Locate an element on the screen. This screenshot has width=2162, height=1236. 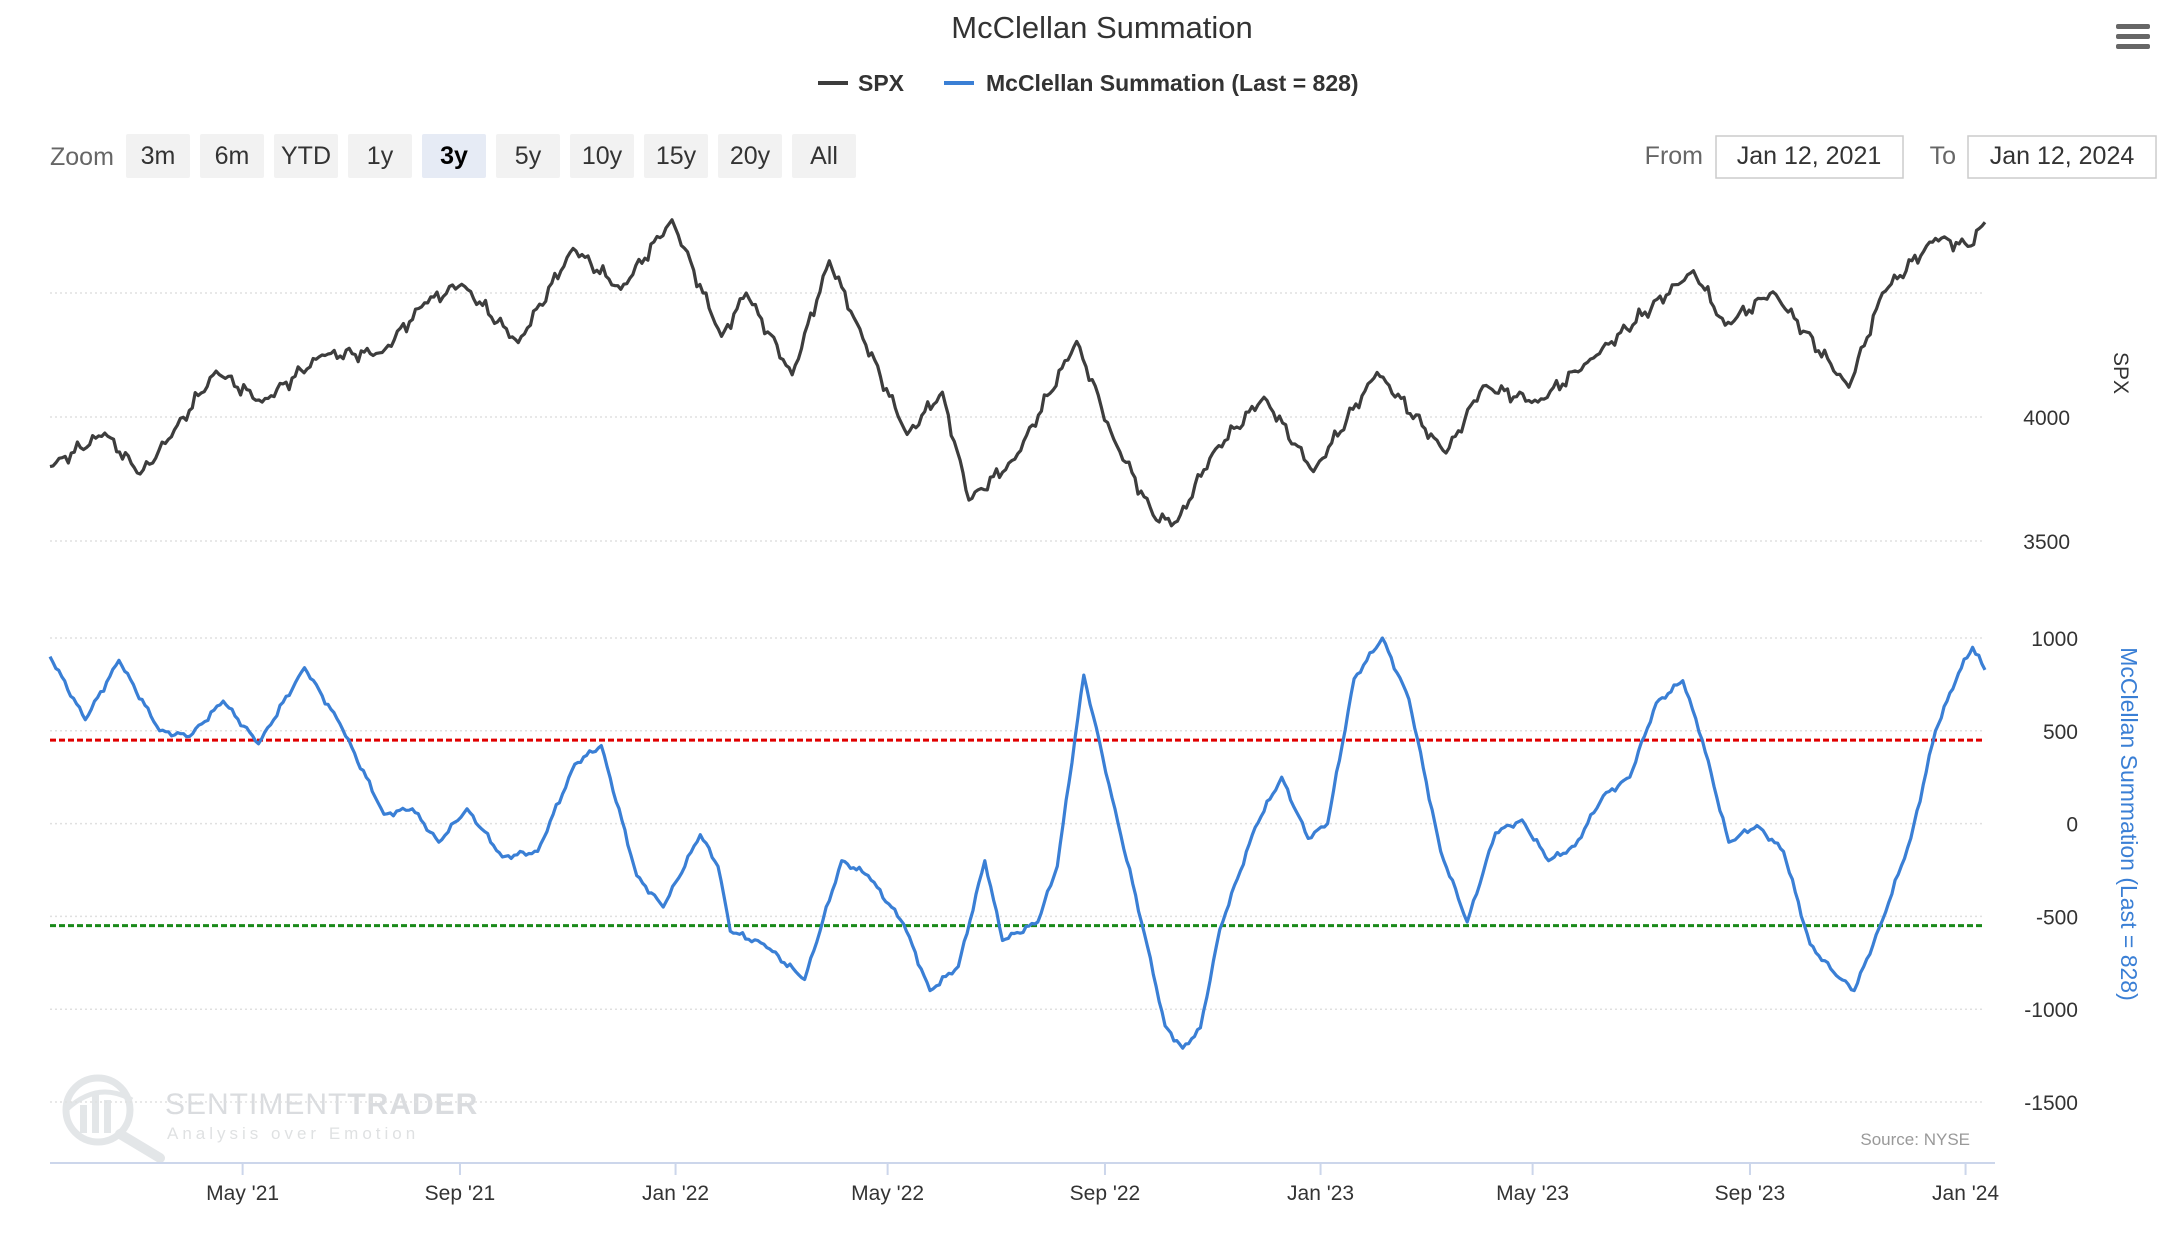
legend-label-spx: SPX is located at coordinates (881, 83).